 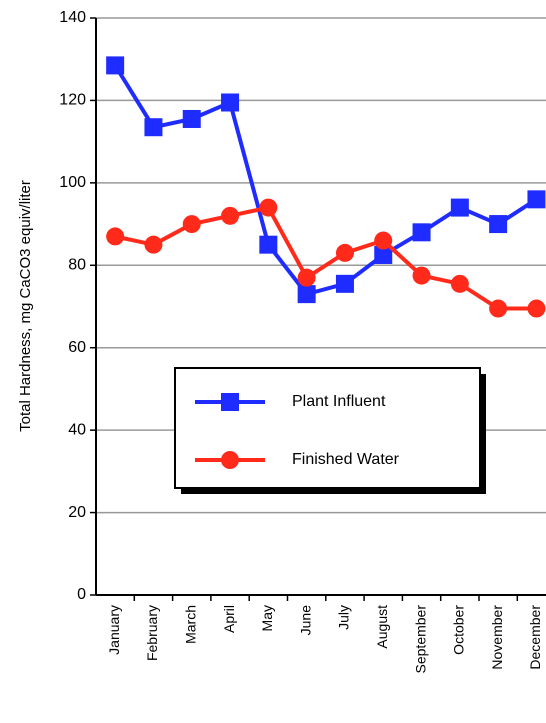 What do you see at coordinates (77, 512) in the screenshot?
I see `y-tick-label: 20` at bounding box center [77, 512].